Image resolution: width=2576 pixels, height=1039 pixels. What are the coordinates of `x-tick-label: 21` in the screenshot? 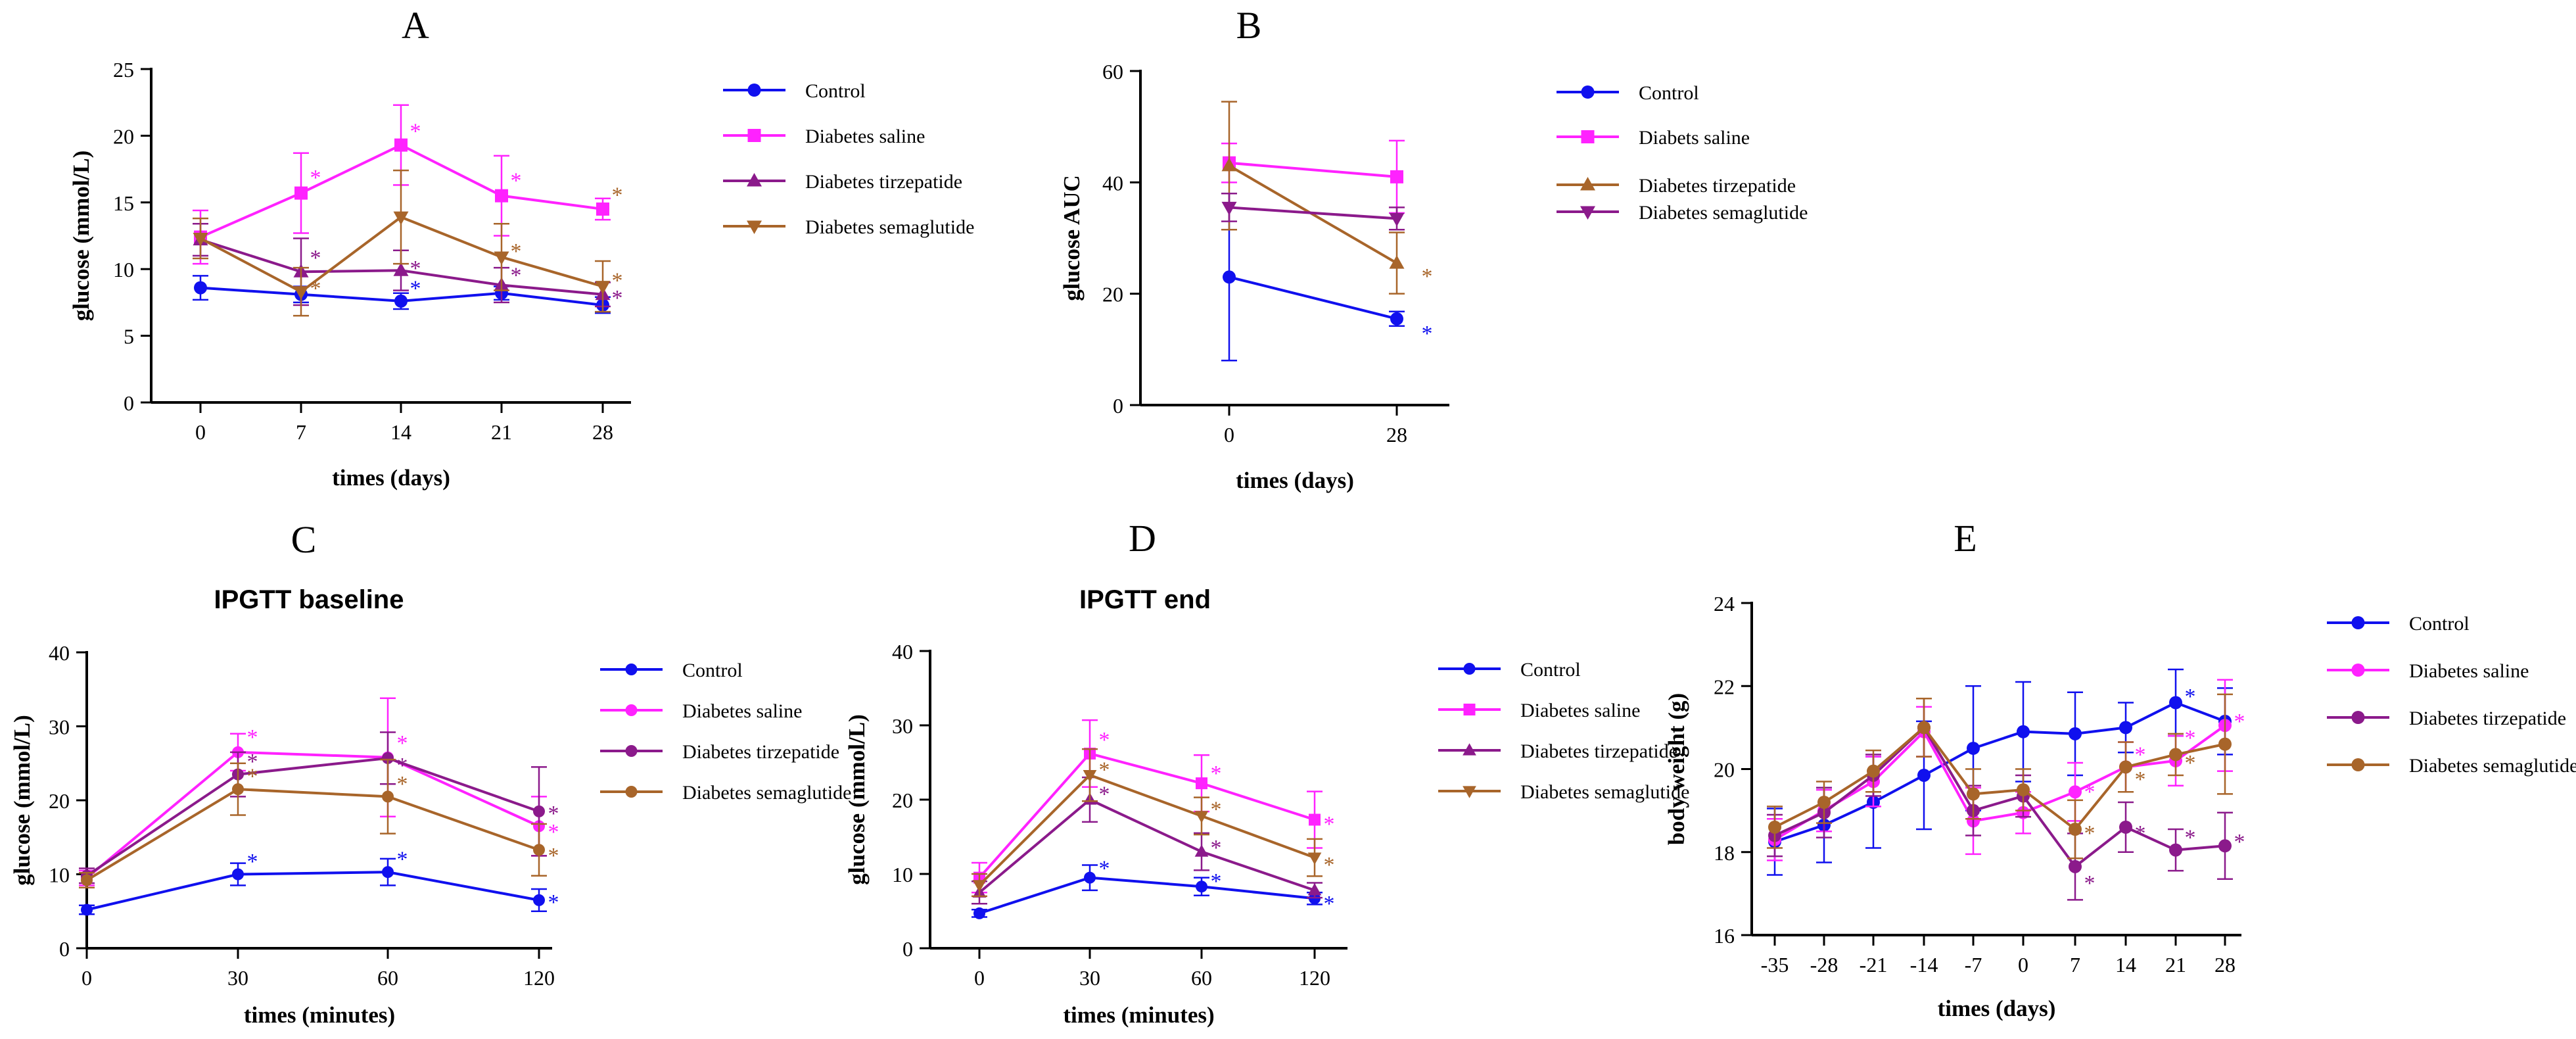 It's located at (501, 432).